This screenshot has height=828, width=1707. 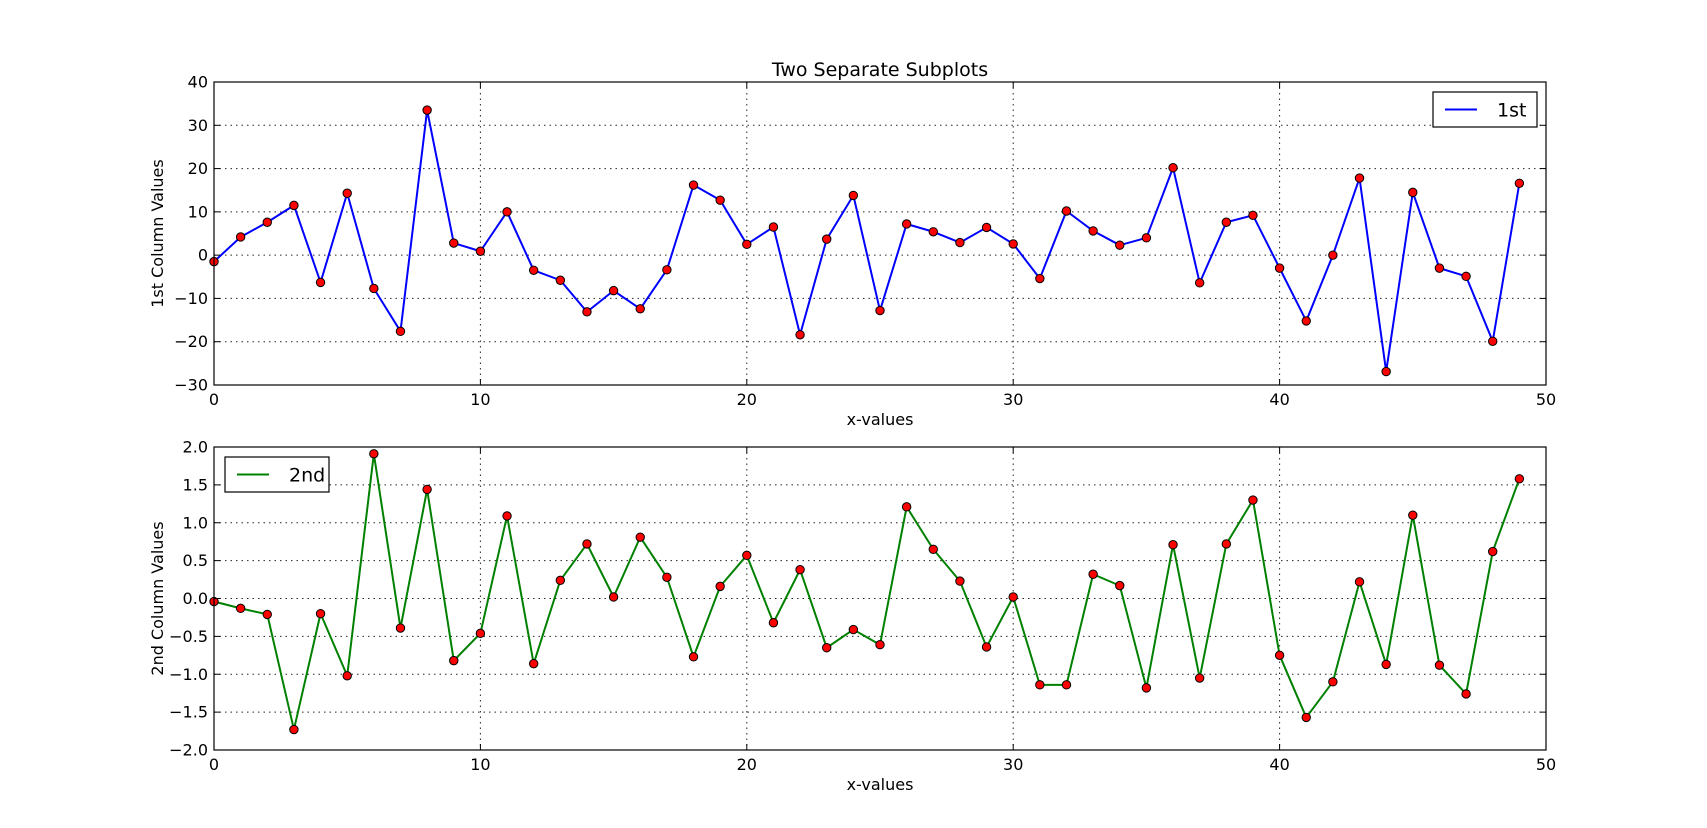 What do you see at coordinates (1511, 111) in the screenshot?
I see `legend-label: 1st` at bounding box center [1511, 111].